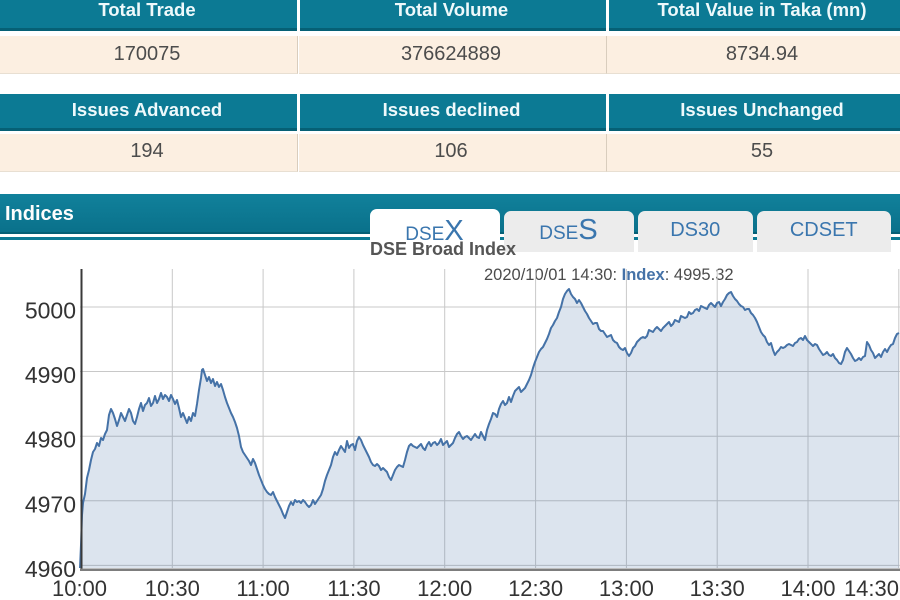  What do you see at coordinates (50, 440) in the screenshot?
I see `svg-text: 4980` at bounding box center [50, 440].